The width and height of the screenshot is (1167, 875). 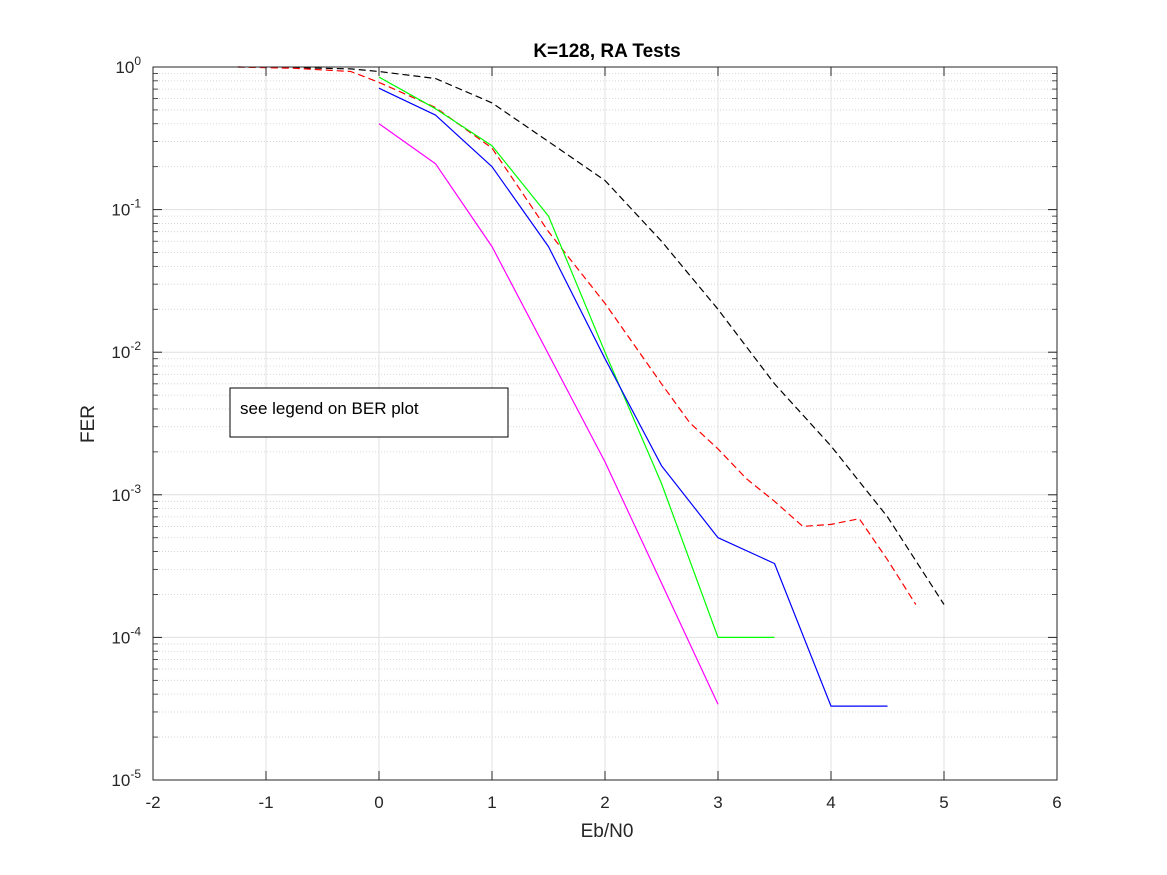 I want to click on x-tick-labels: -2 -1 0 1 2 3 4 5 6, so click(x=603, y=802).